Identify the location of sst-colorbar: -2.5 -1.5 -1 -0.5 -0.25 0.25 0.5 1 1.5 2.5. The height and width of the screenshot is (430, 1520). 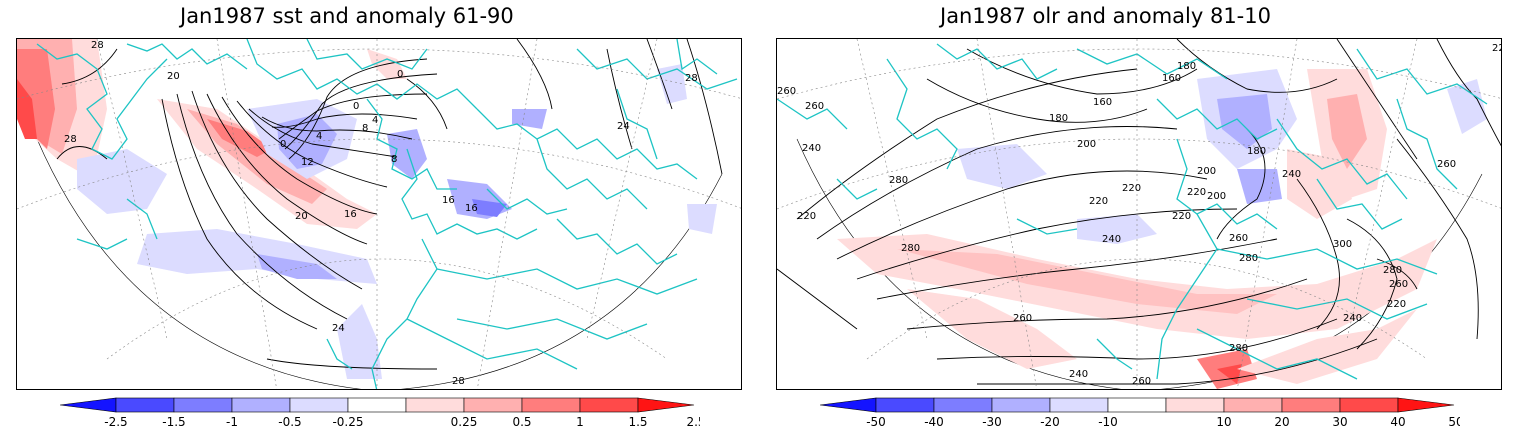
(380, 413).